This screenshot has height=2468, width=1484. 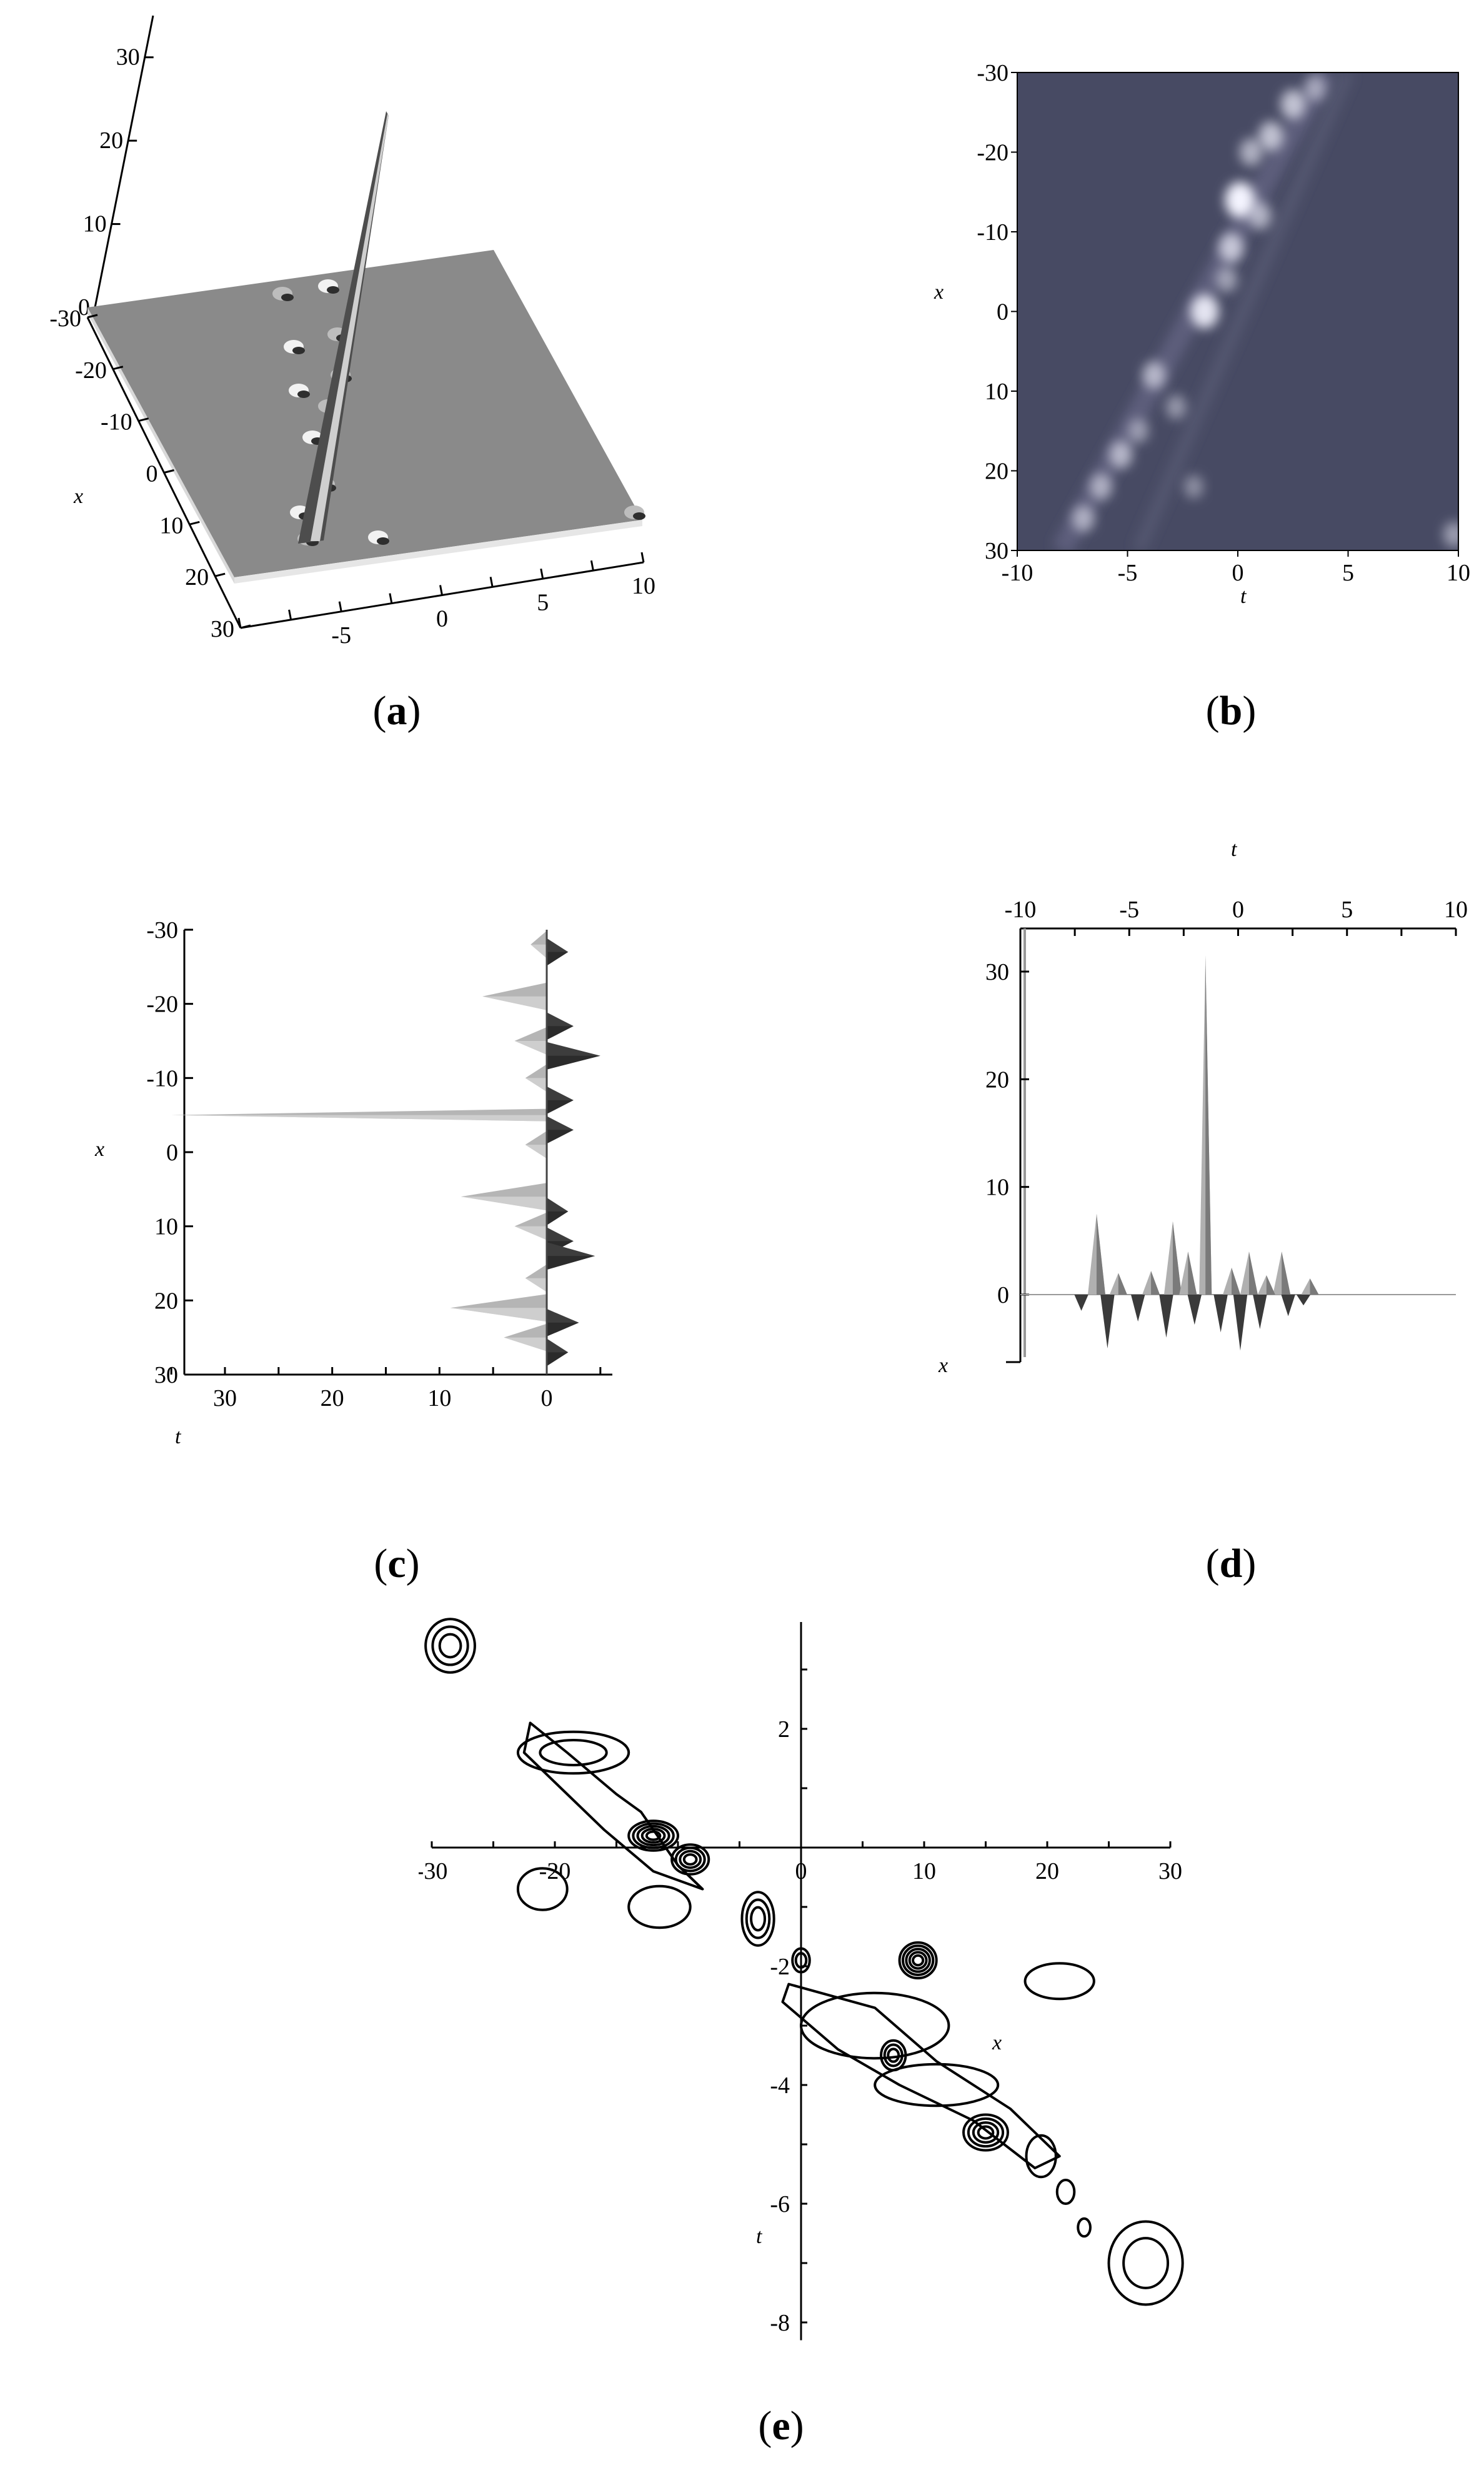 What do you see at coordinates (341, 635) in the screenshot?
I see `t-tick-label: -5` at bounding box center [341, 635].